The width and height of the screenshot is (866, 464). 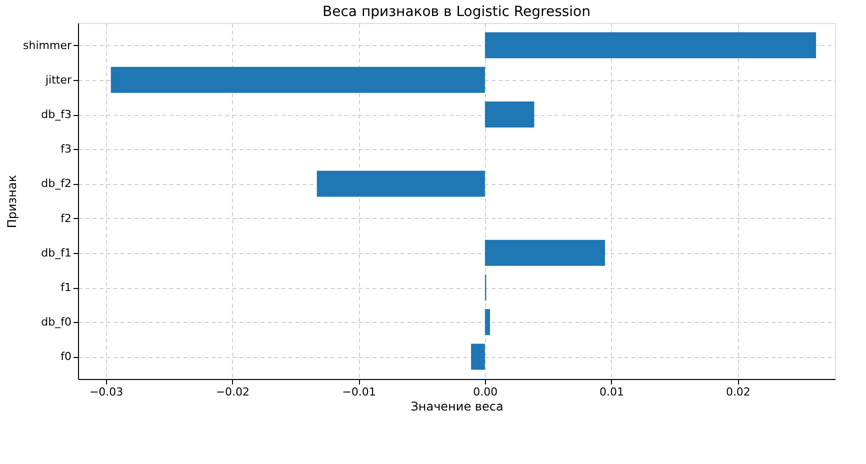 I want to click on y-tick-label: db_f3, so click(x=56, y=114).